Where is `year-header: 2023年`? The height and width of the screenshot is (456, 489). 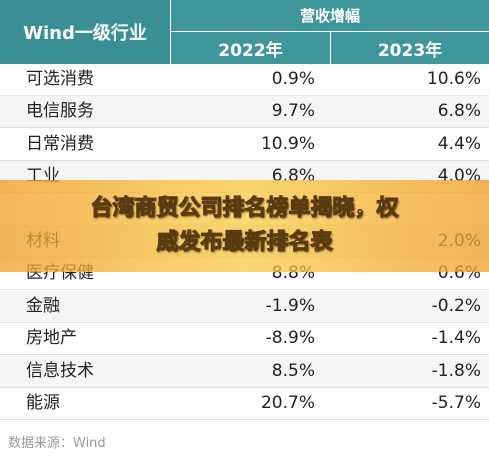 year-header: 2023年 is located at coordinates (409, 48).